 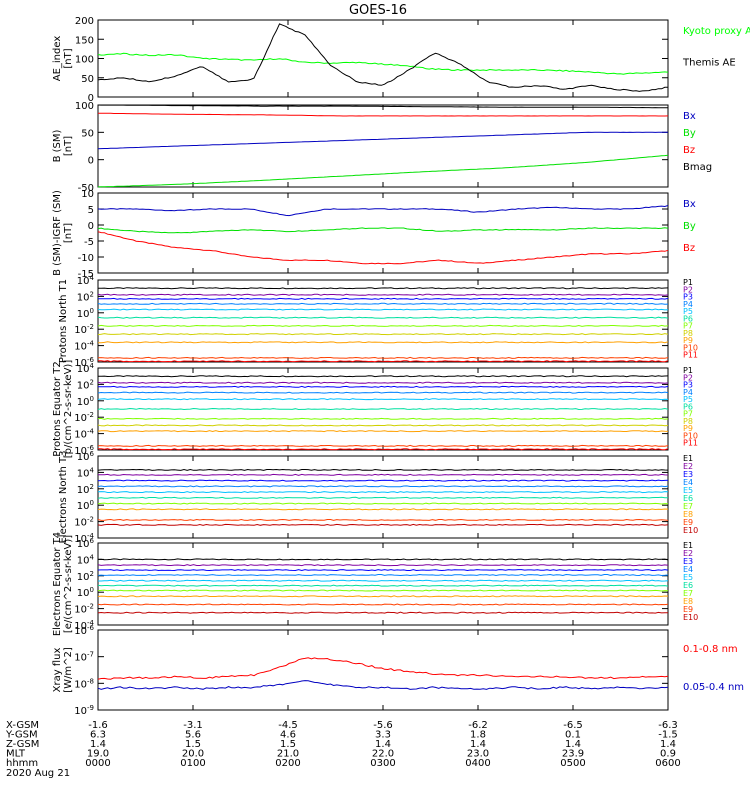 I want to click on legend-p10: P10, so click(x=690, y=347).